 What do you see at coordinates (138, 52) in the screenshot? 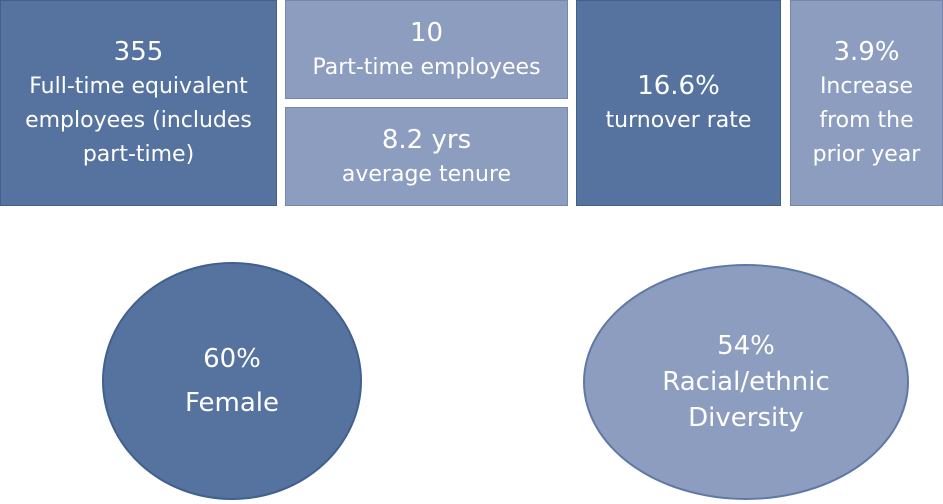
I see `stat-value: 355` at bounding box center [138, 52].